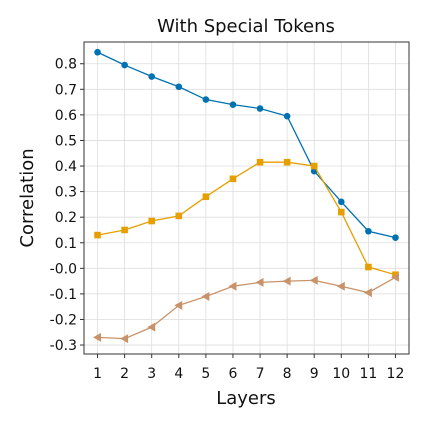 This screenshot has height=423, width=423. Describe the element at coordinates (27, 197) in the screenshot. I see `y-axis-title: Correlation` at that location.